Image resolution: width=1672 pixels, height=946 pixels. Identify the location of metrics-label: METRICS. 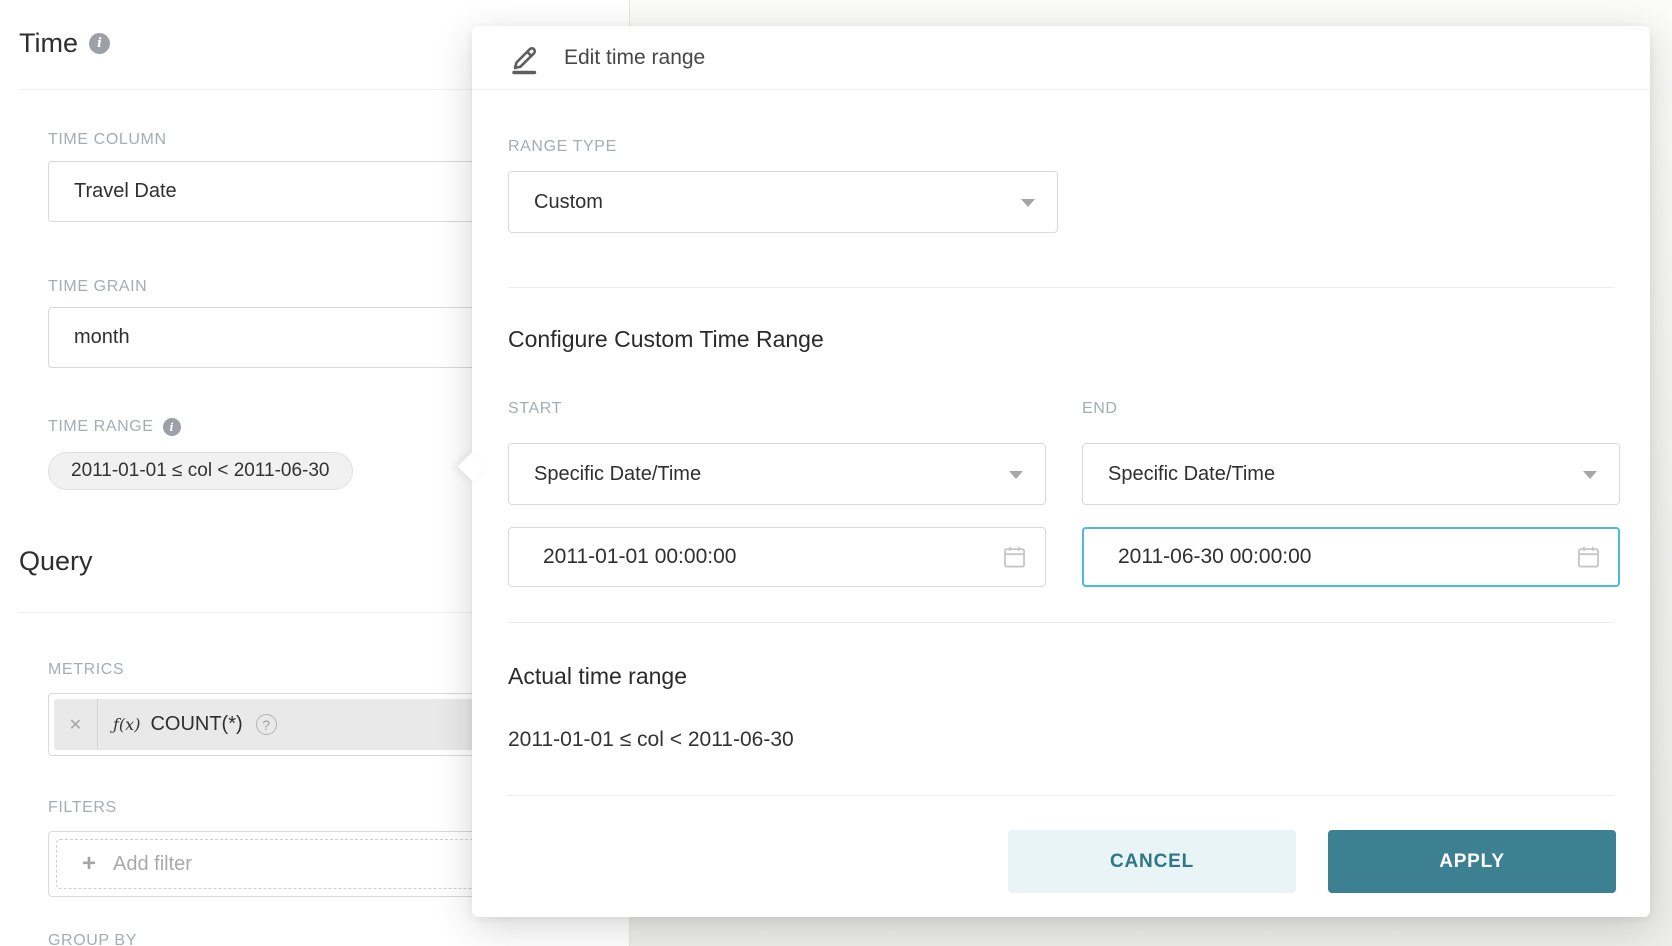
(86, 669).